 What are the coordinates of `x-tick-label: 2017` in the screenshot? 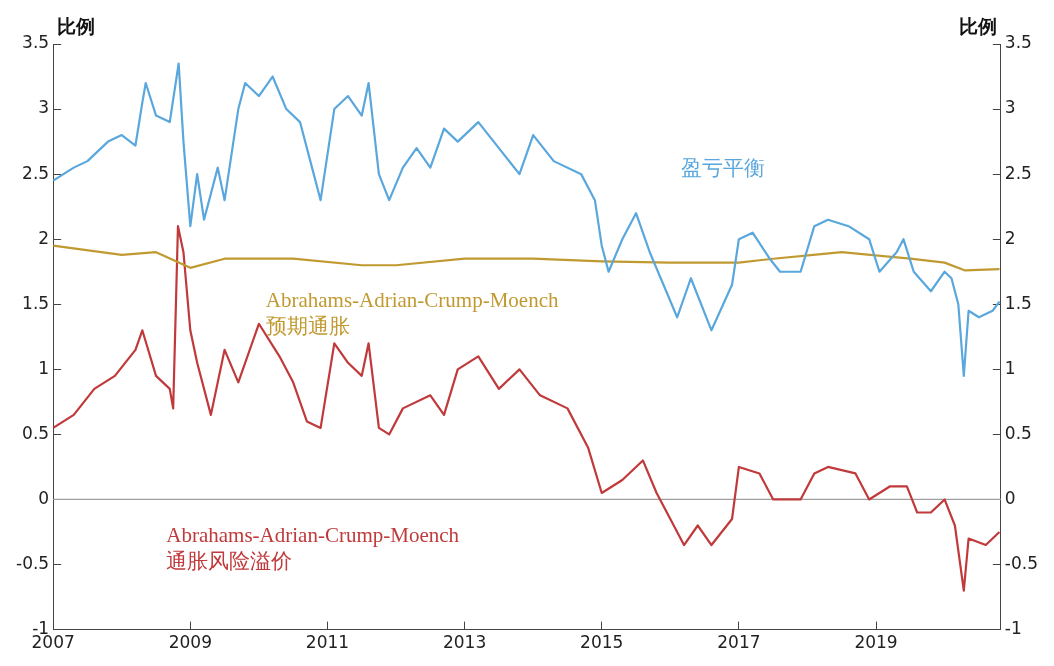 It's located at (739, 642).